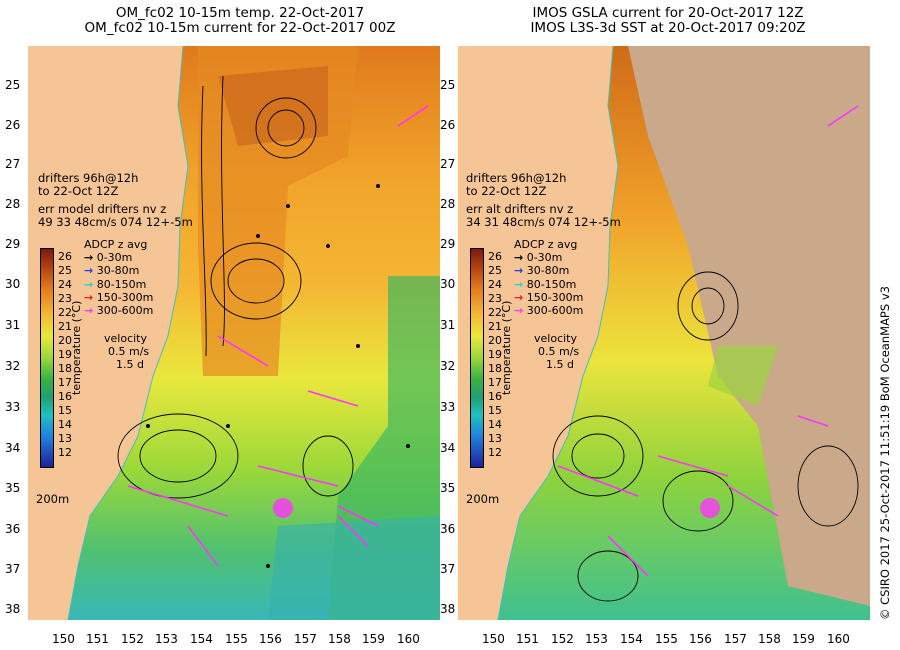  What do you see at coordinates (78, 191) in the screenshot?
I see `left-drifters-line2: to 22-Oct 12Z` at bounding box center [78, 191].